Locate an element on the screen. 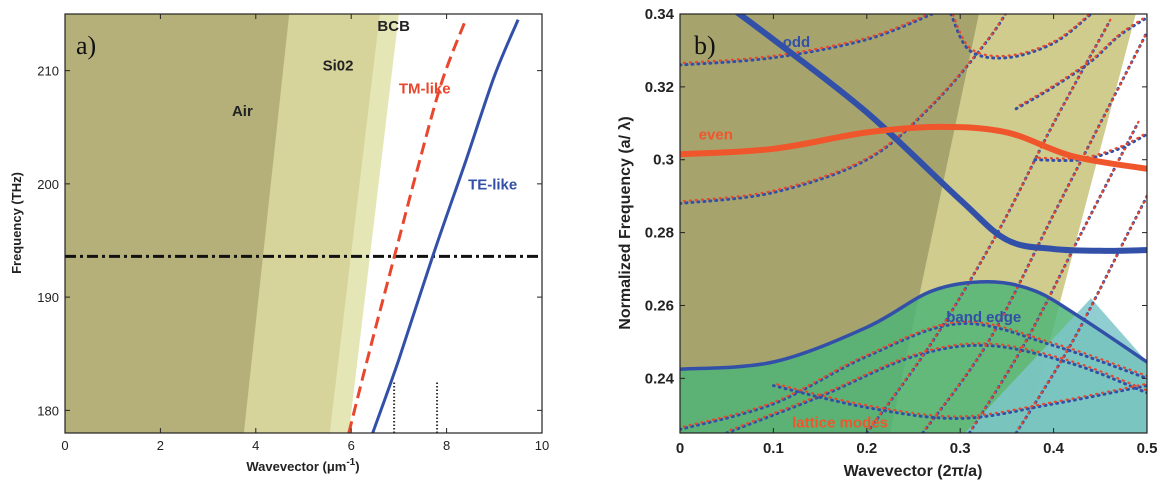  y-tick-label: 0.32 is located at coordinates (659, 87).